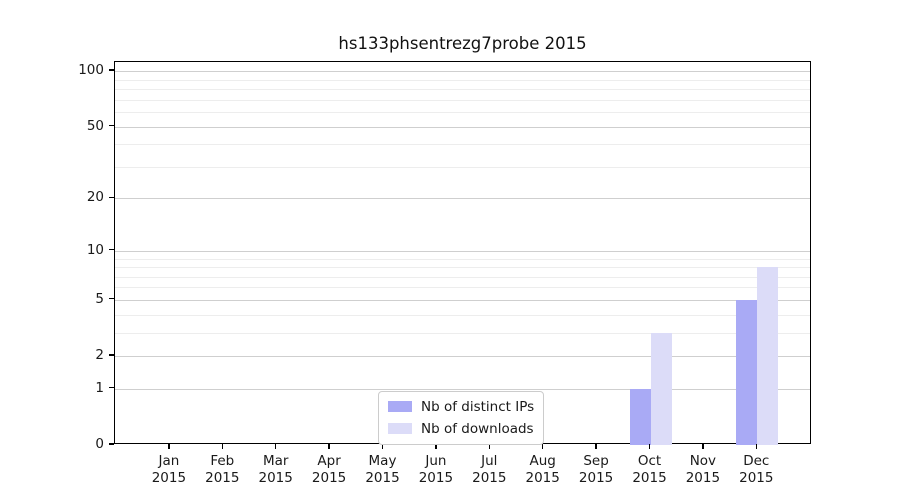 The image size is (900, 500). Describe the element at coordinates (169, 461) in the screenshot. I see `month-label: Jan` at that location.